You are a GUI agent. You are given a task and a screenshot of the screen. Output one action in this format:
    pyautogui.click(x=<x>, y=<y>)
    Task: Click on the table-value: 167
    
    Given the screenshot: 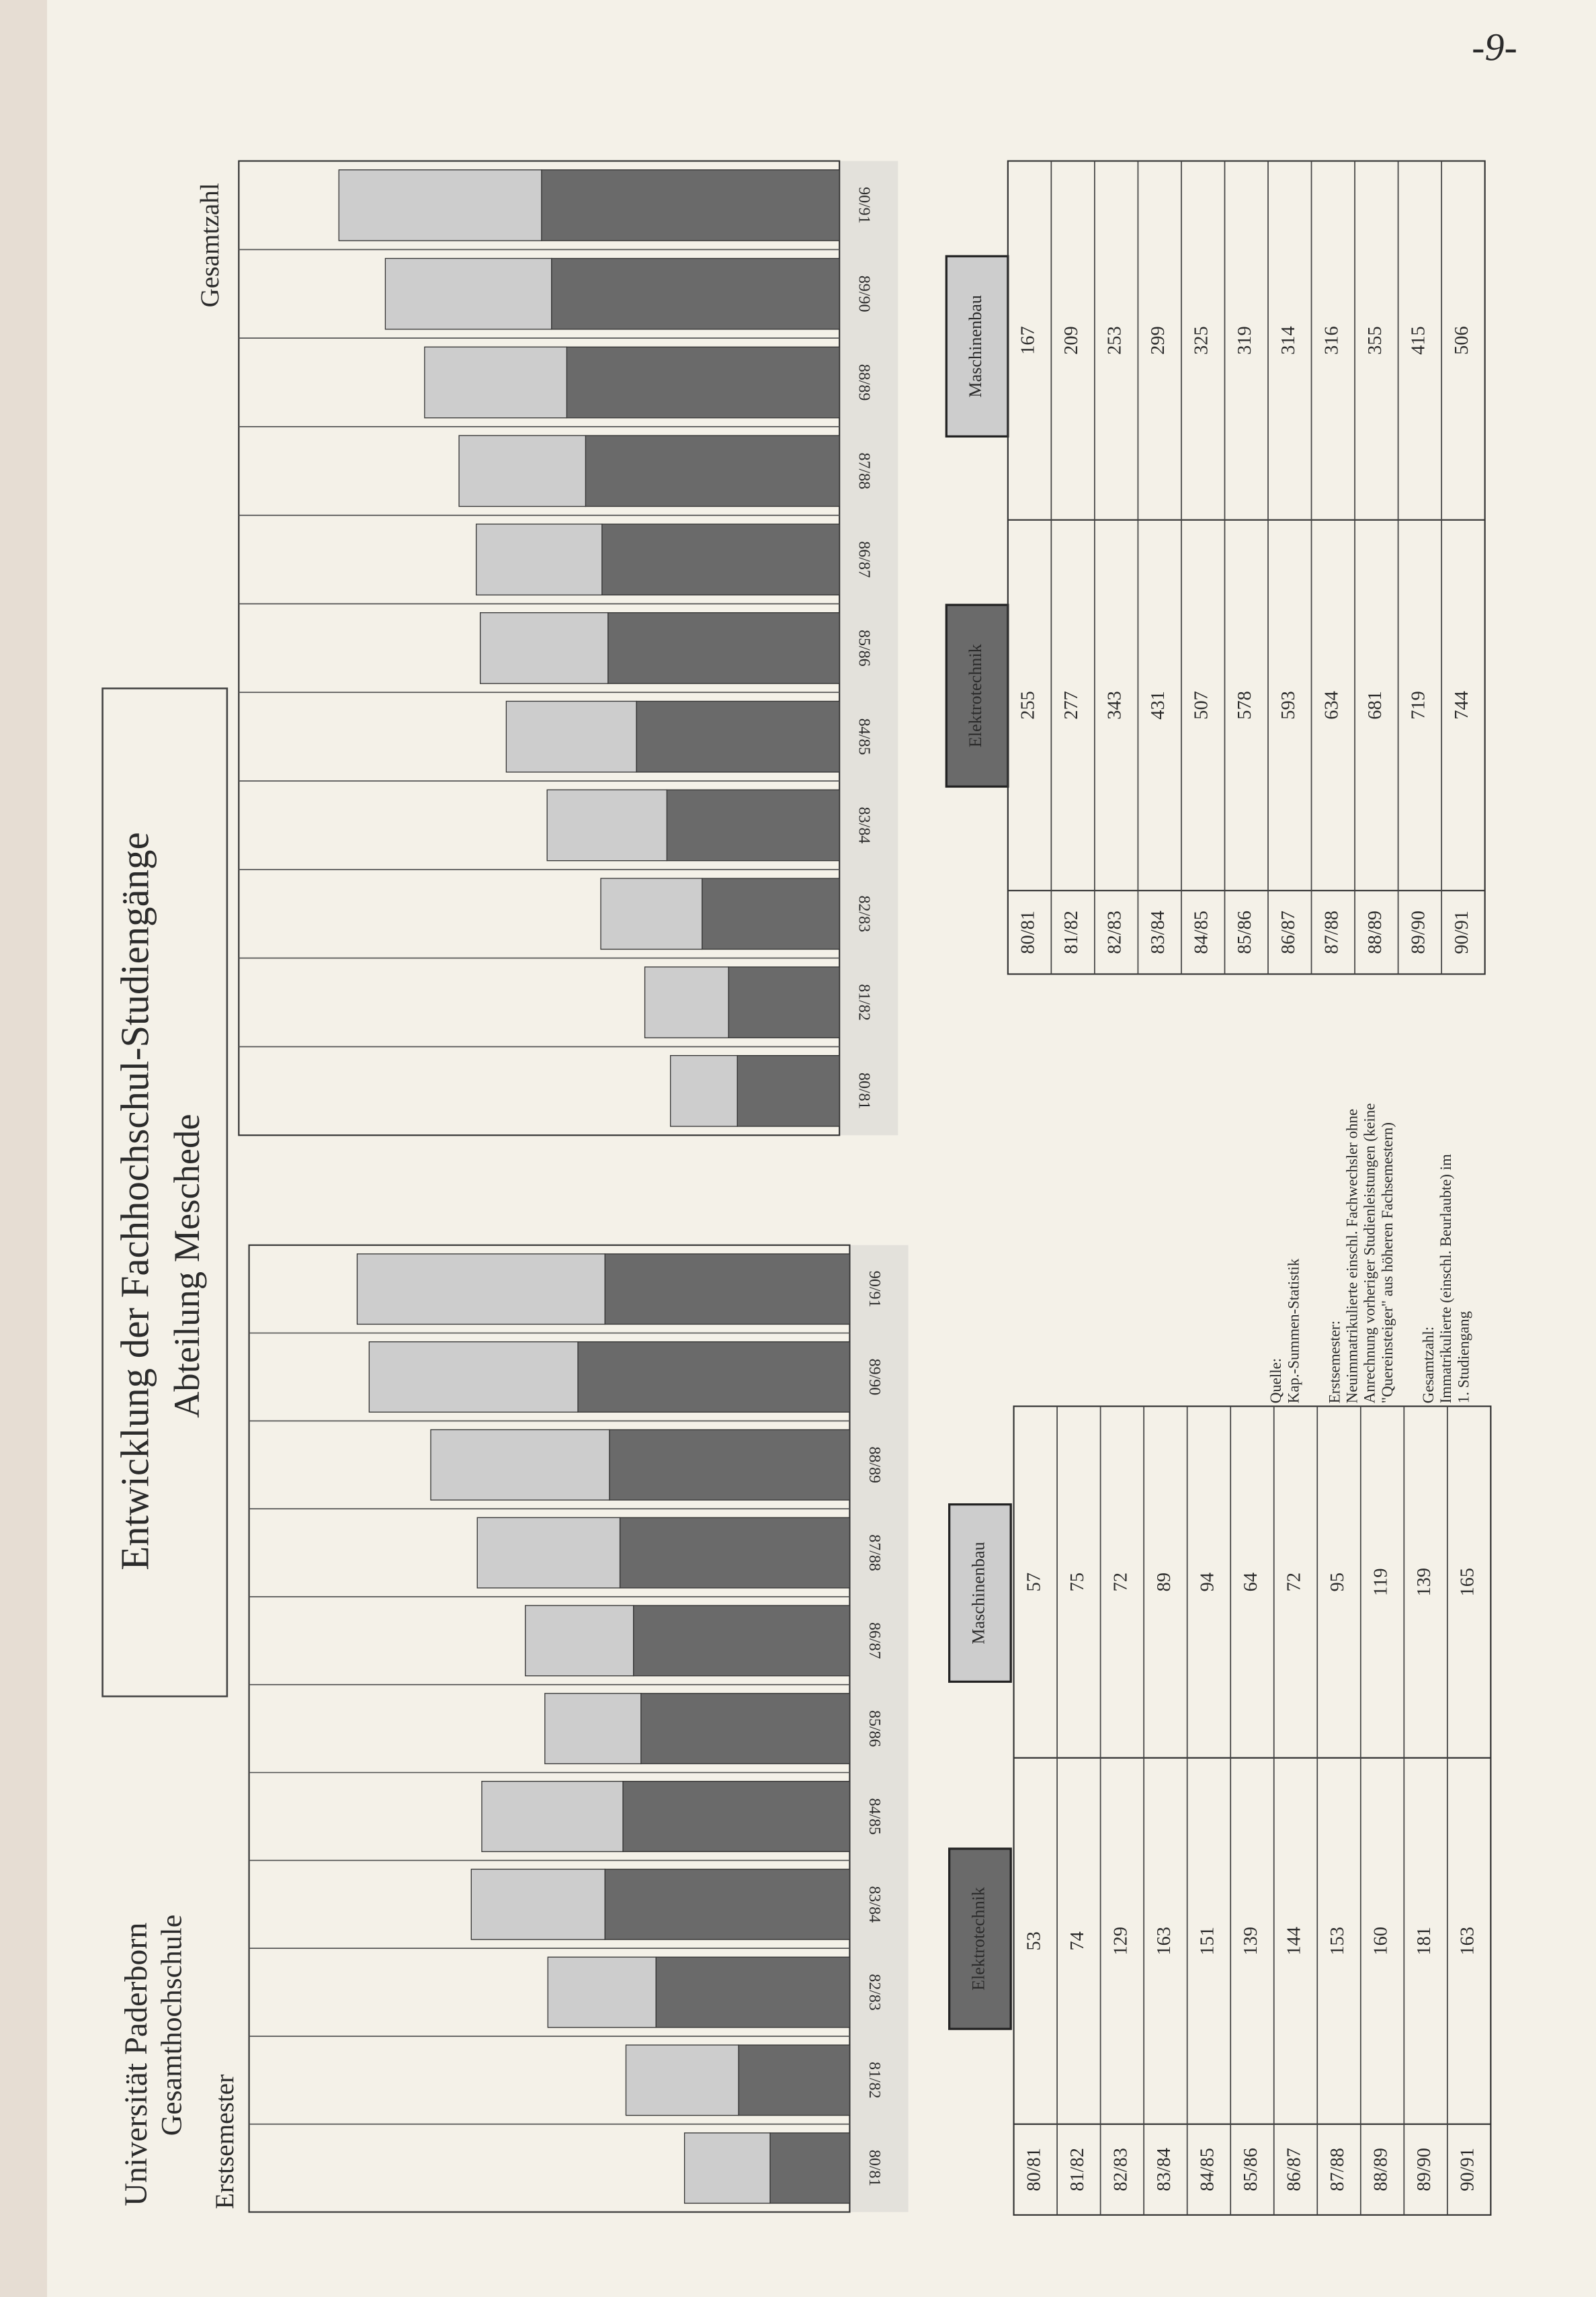 What is the action you would take?
    pyautogui.click(x=1029, y=340)
    